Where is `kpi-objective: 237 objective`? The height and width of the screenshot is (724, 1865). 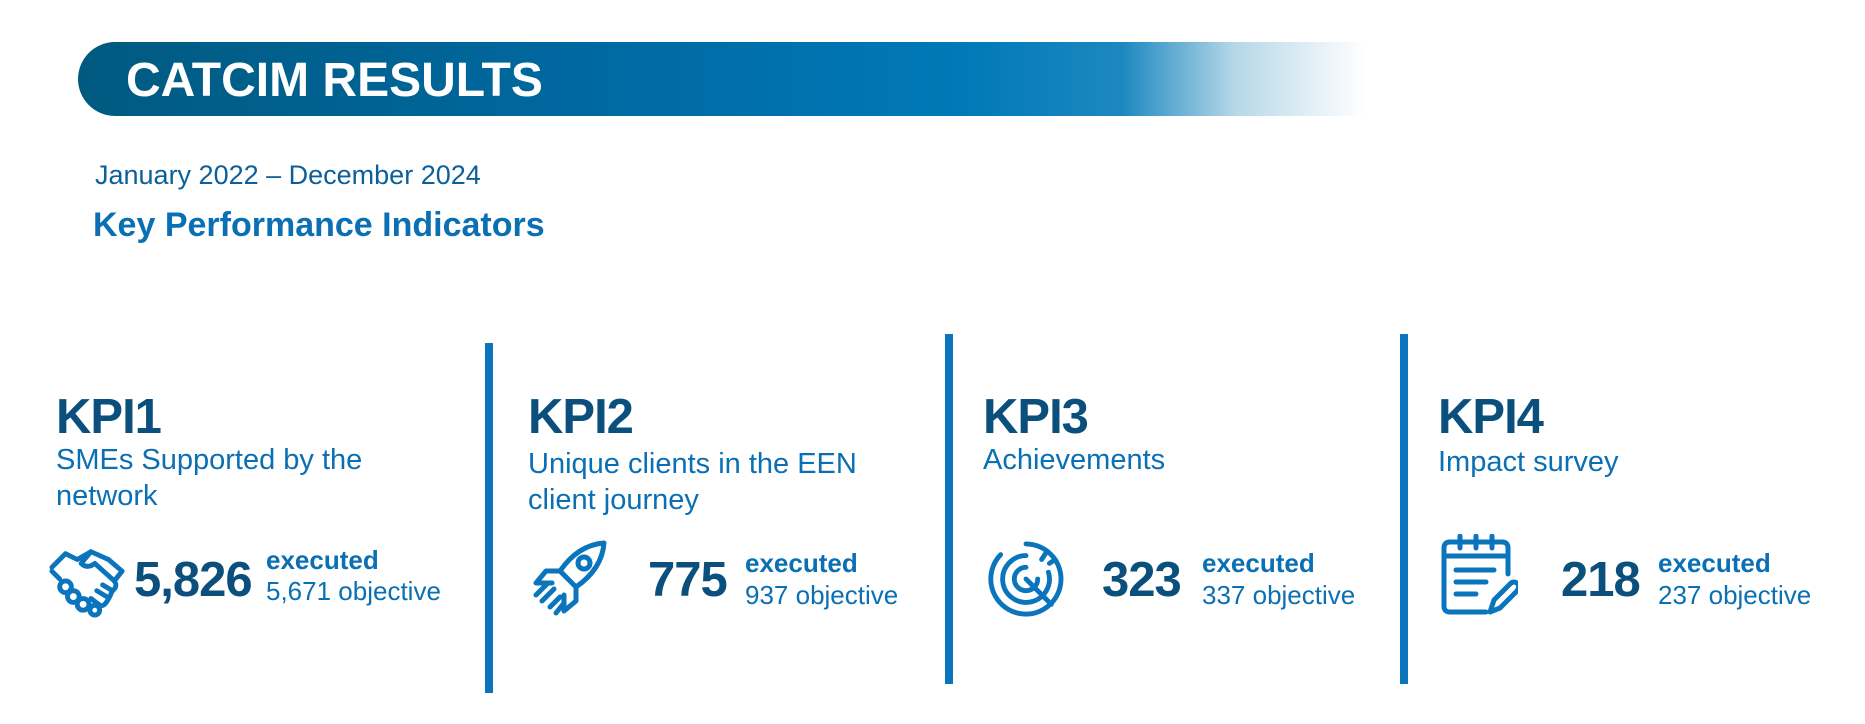
kpi-objective: 237 objective is located at coordinates (1735, 595).